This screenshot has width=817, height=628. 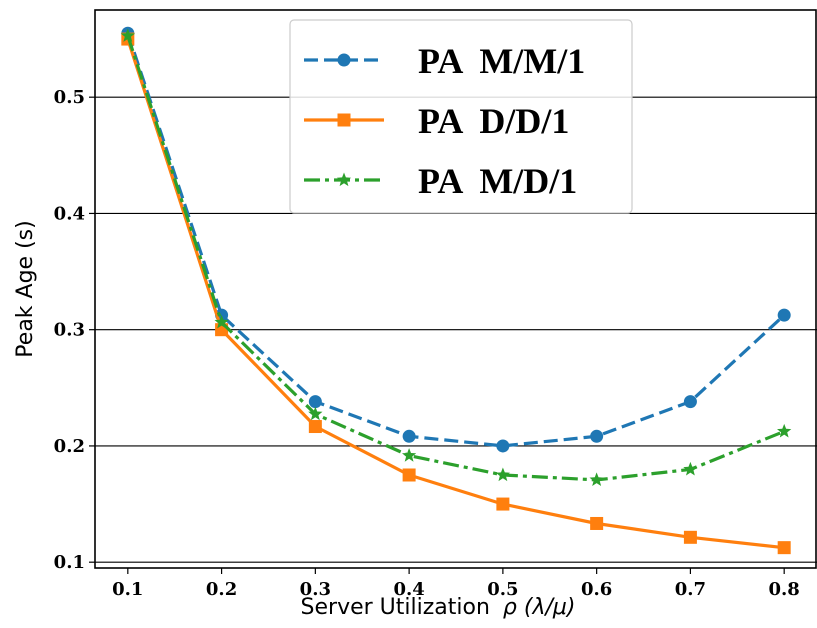 I want to click on legend-box, so click(x=461, y=116).